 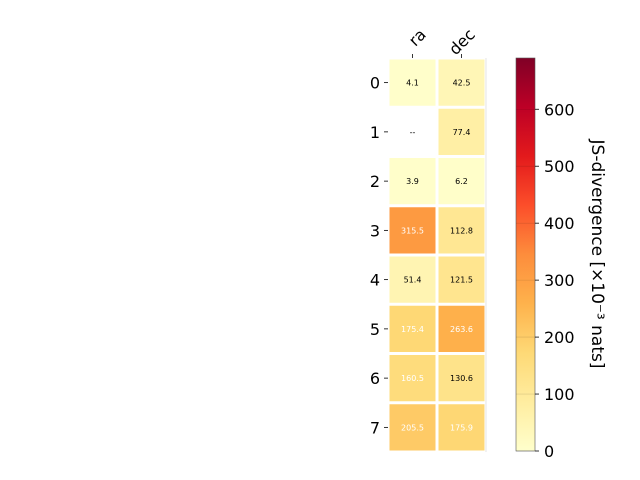 I want to click on cell-value-label: 6.2, so click(x=461, y=181).